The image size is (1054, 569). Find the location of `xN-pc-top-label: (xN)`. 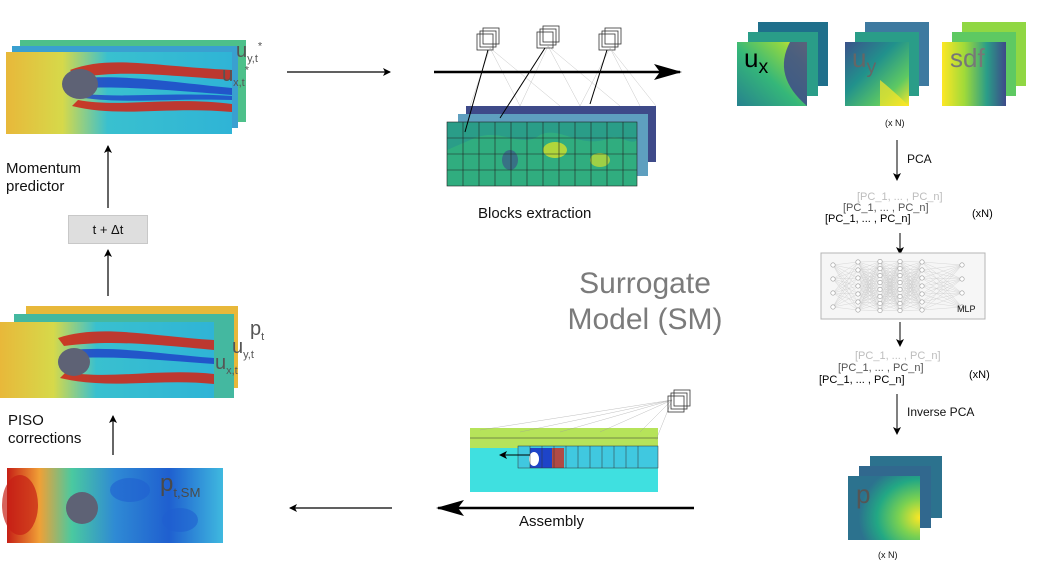

xN-pc-top-label: (xN) is located at coordinates (982, 214).